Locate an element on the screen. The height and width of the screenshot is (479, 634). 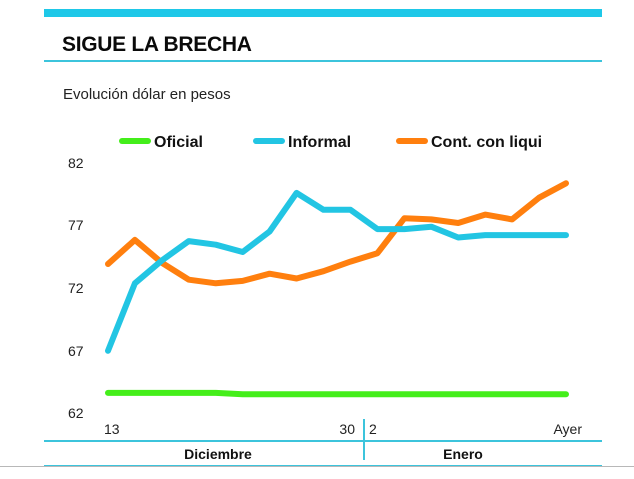
top-accent-bar is located at coordinates (323, 13).